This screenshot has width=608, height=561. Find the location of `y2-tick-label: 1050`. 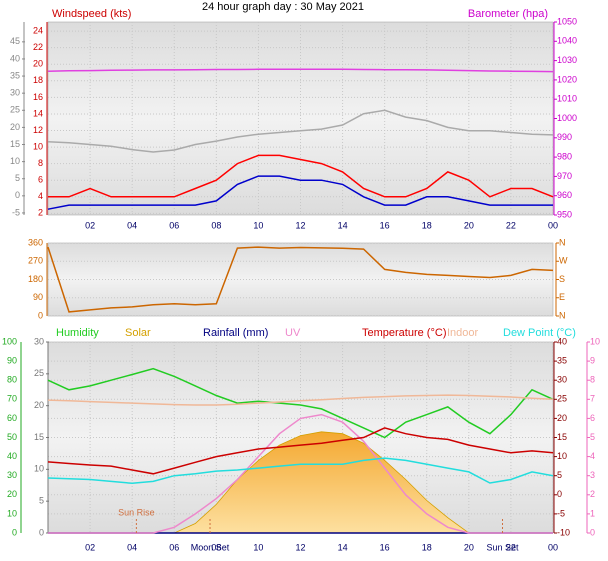

y2-tick-label: 1050 is located at coordinates (567, 21).